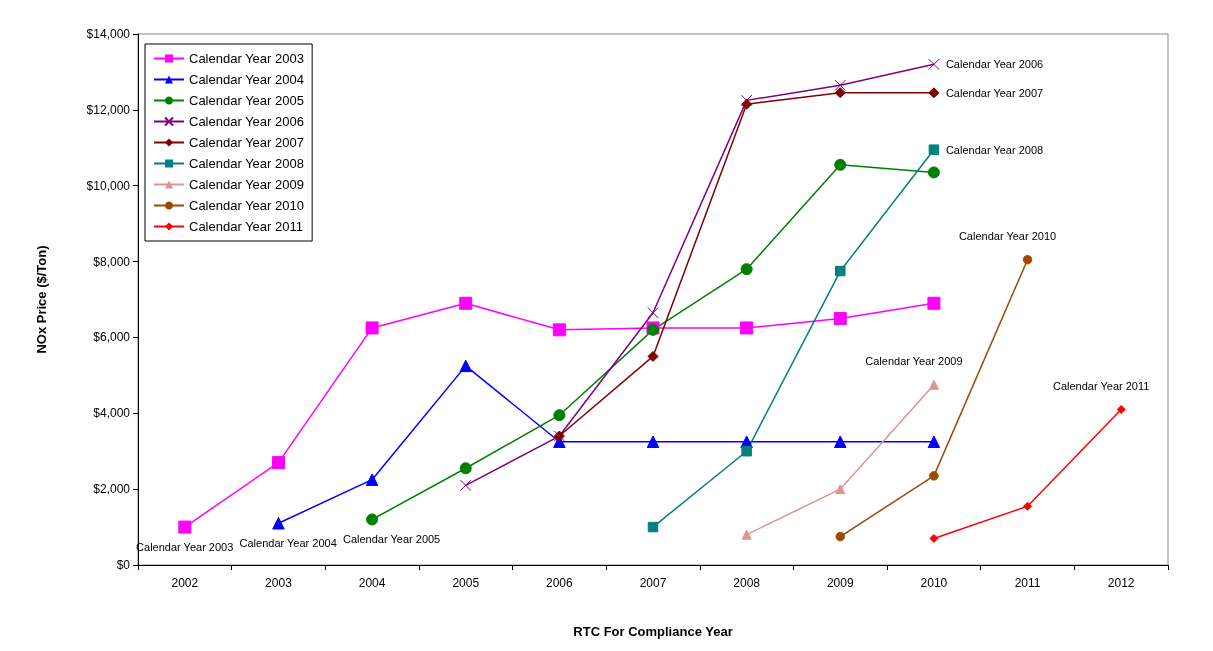  What do you see at coordinates (123, 565) in the screenshot?
I see `y-tick-label: $0` at bounding box center [123, 565].